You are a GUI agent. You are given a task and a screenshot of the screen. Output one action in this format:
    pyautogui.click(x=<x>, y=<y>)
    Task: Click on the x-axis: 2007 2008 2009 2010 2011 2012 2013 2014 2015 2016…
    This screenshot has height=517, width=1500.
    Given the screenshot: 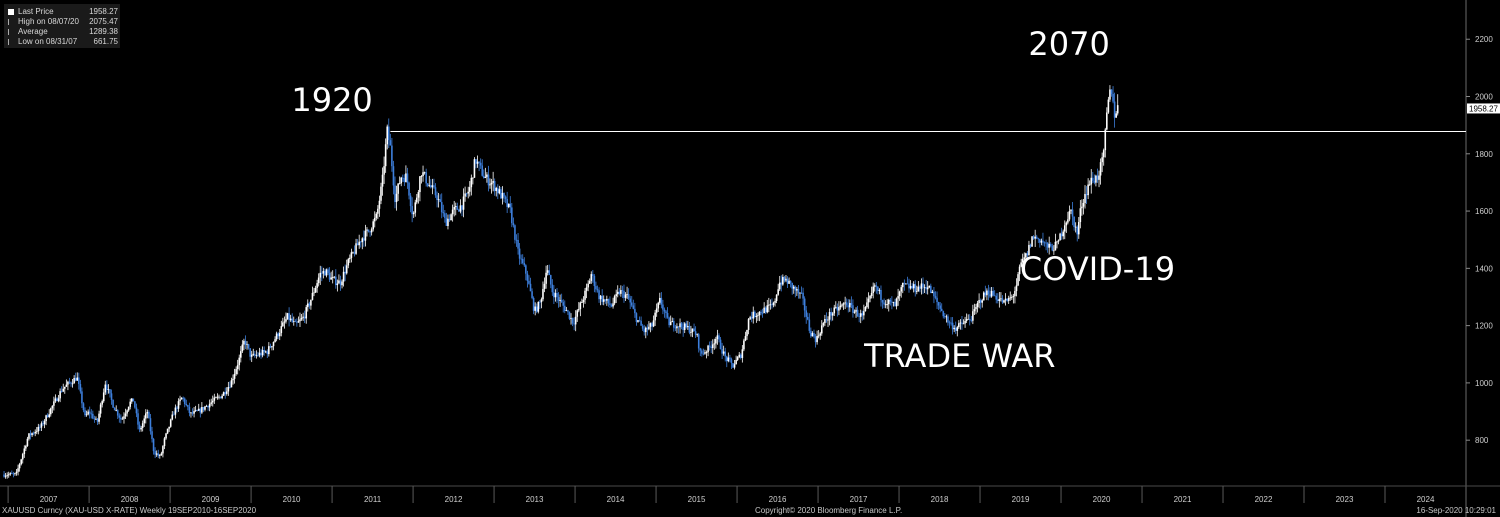 What is the action you would take?
    pyautogui.click(x=721, y=495)
    